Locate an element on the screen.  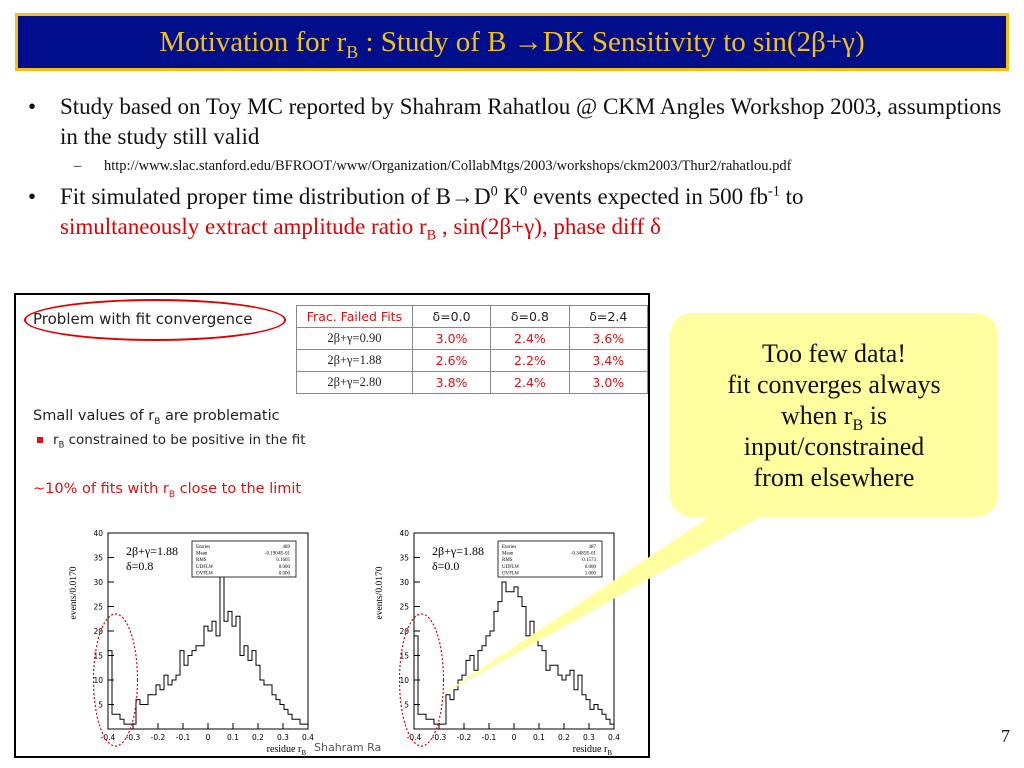
callout-line: fit converges always is located at coordinates (834, 384).